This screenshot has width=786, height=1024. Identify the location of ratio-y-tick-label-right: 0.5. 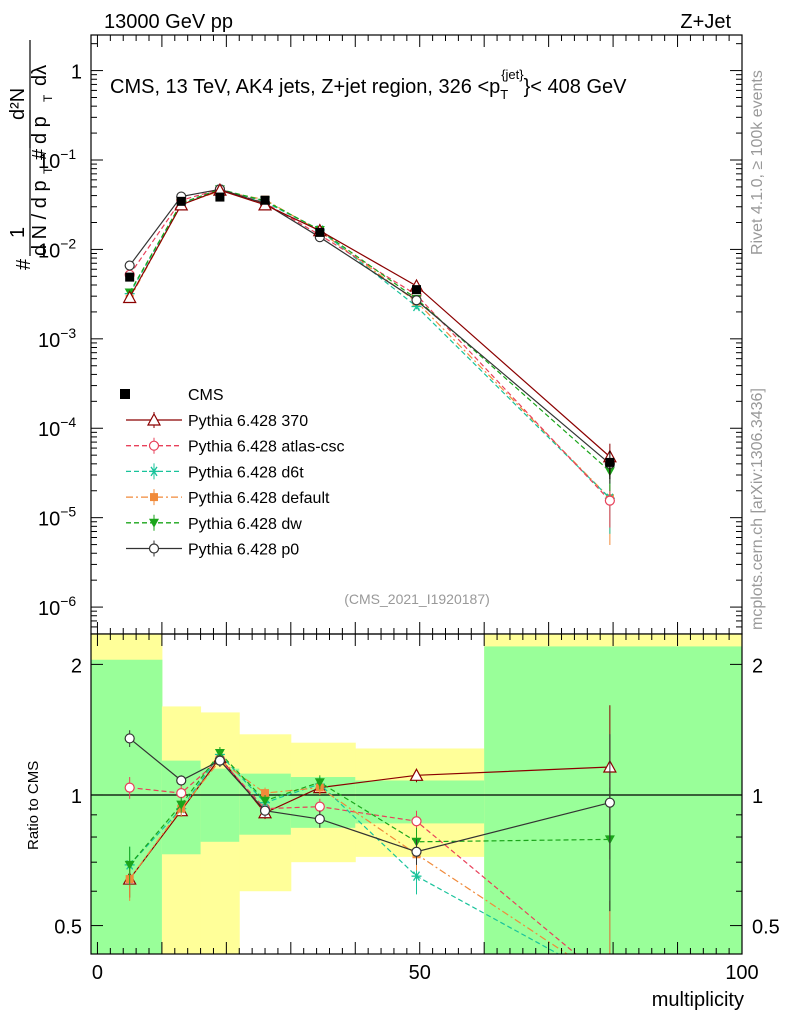
(766, 928).